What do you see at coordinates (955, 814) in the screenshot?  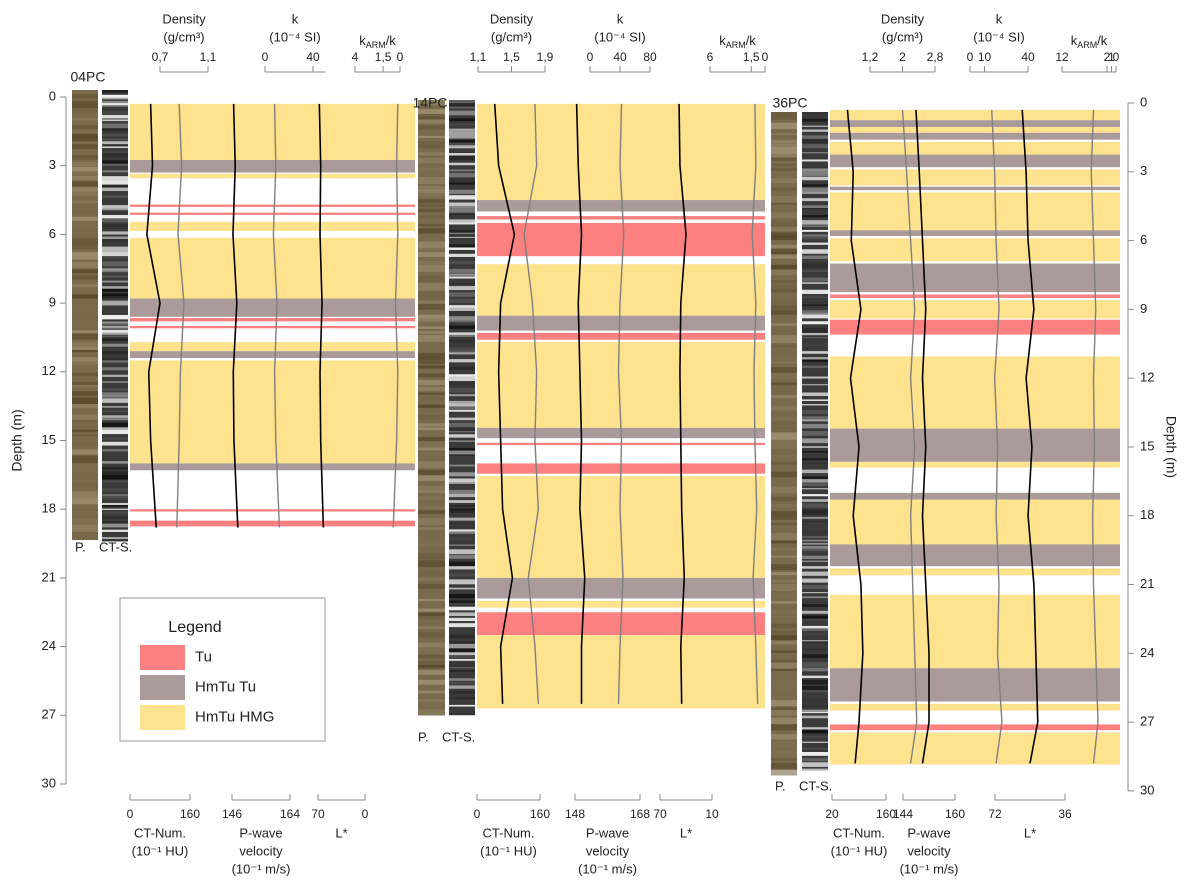 I see `axis-tick-label: 160` at bounding box center [955, 814].